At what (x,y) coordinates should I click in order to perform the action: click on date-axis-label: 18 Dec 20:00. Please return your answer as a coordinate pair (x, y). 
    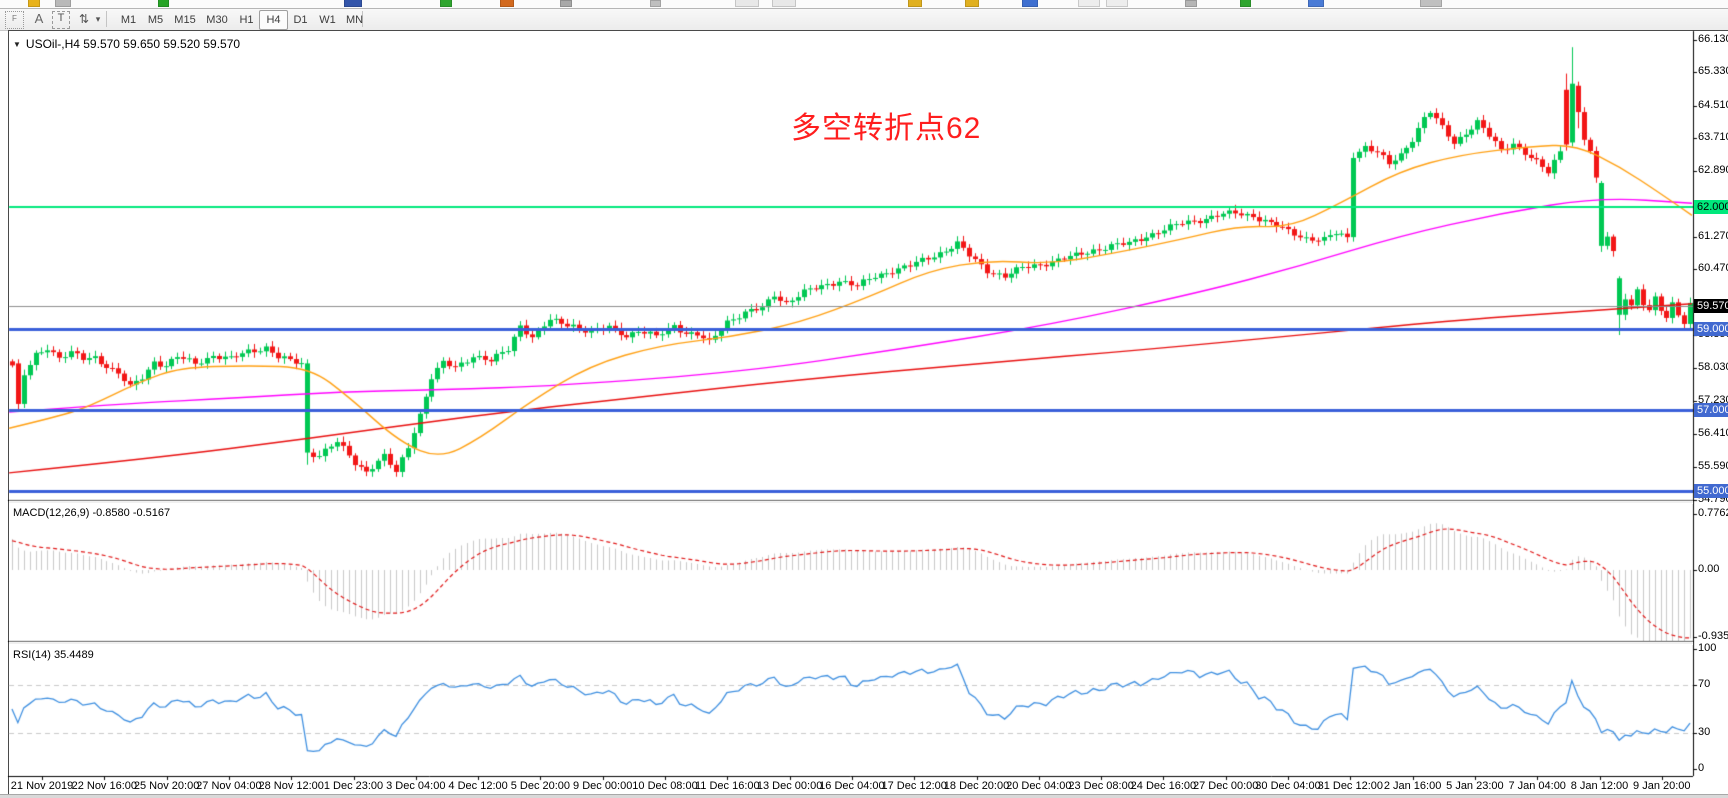
    Looking at the image, I should click on (976, 786).